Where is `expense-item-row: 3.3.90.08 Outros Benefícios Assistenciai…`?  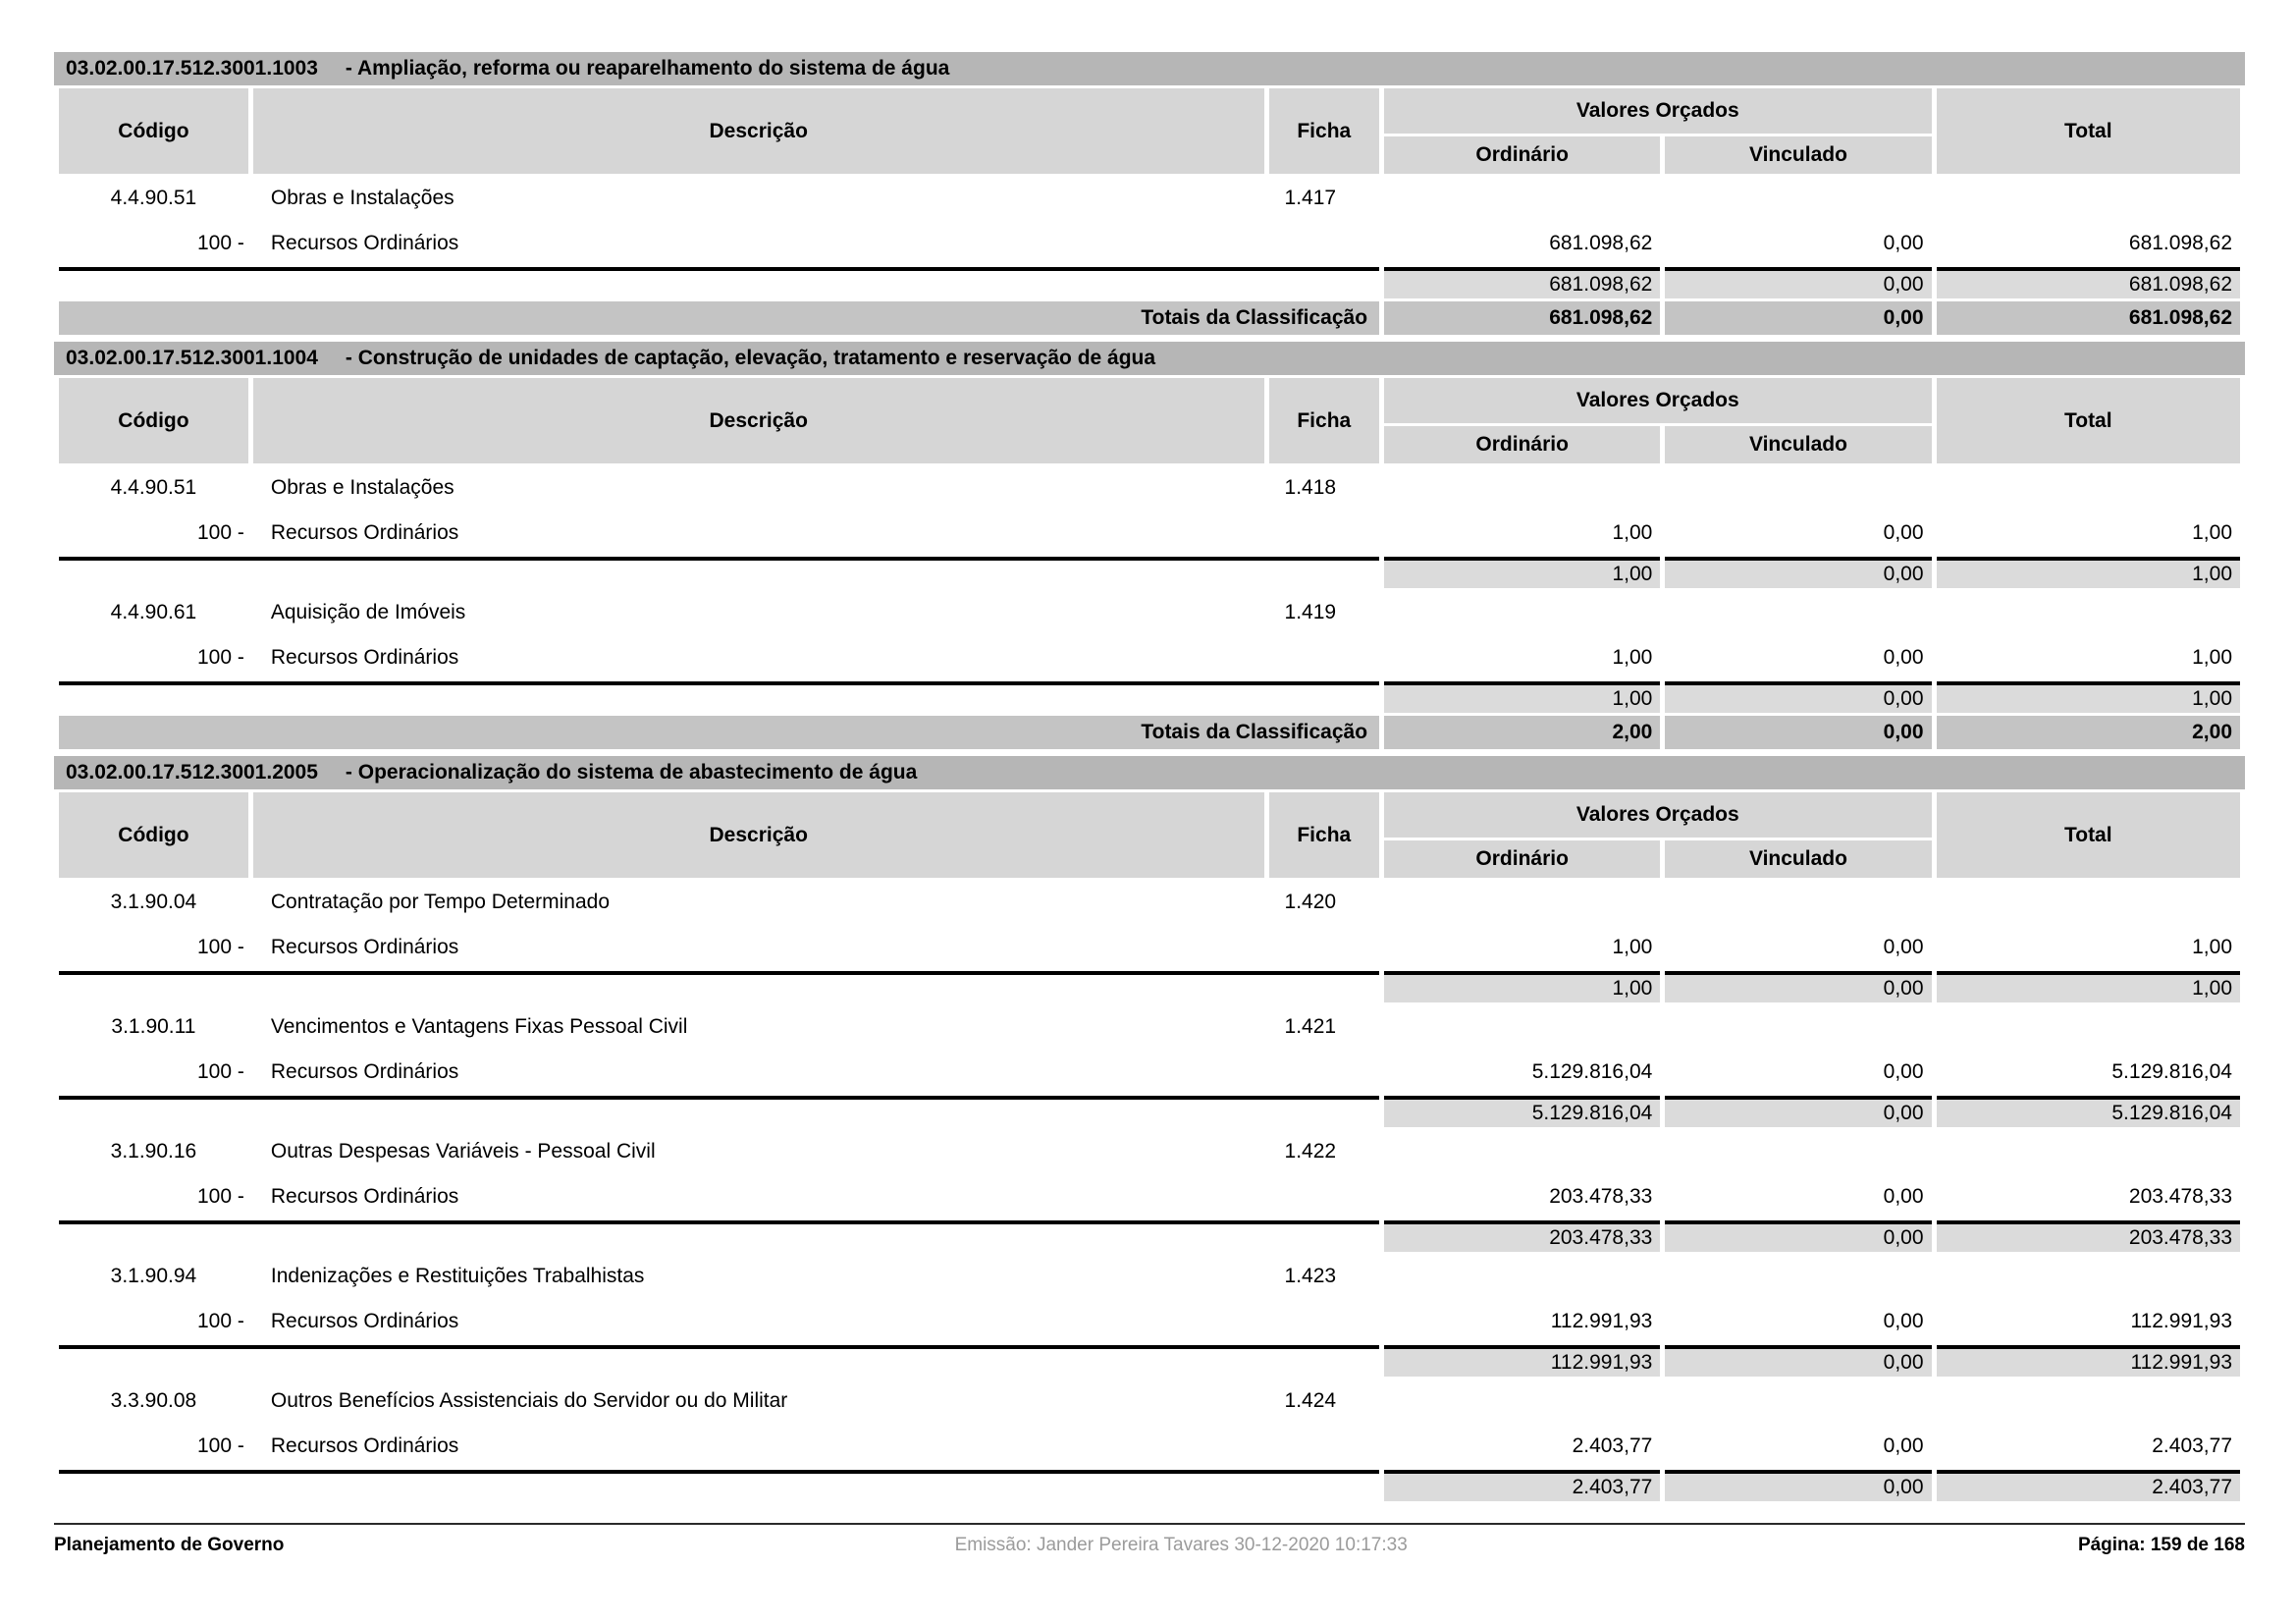
expense-item-row: 3.3.90.08 Outros Benefícios Assistenciai… is located at coordinates (1149, 1402).